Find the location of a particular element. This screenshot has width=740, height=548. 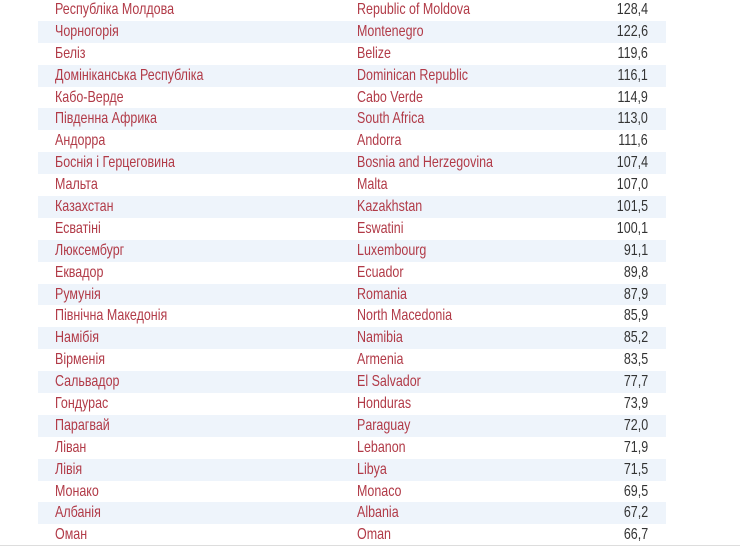

value: 71,9 is located at coordinates (635, 447).